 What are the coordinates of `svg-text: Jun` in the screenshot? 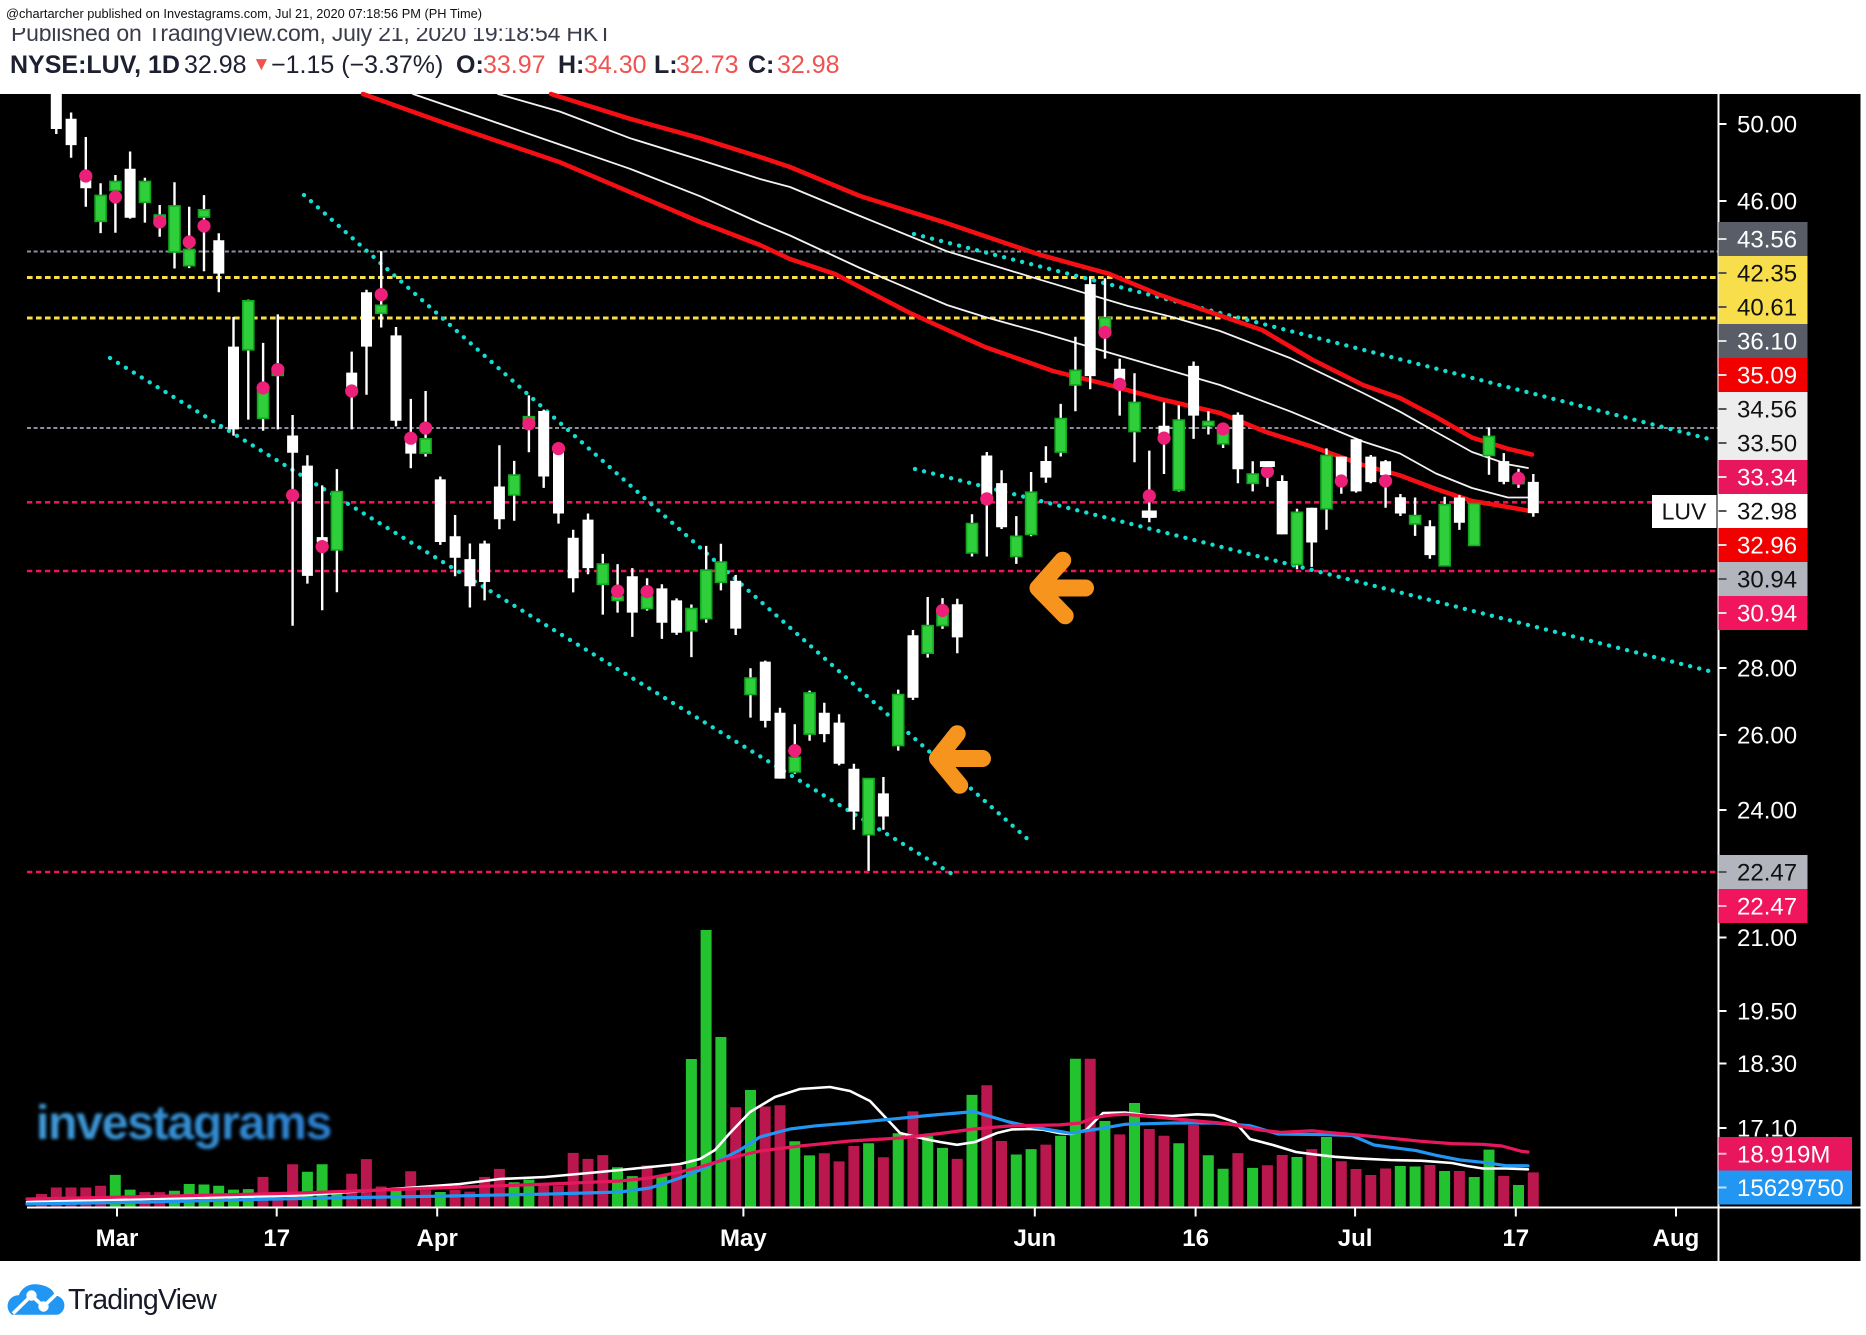 It's located at (1034, 1238).